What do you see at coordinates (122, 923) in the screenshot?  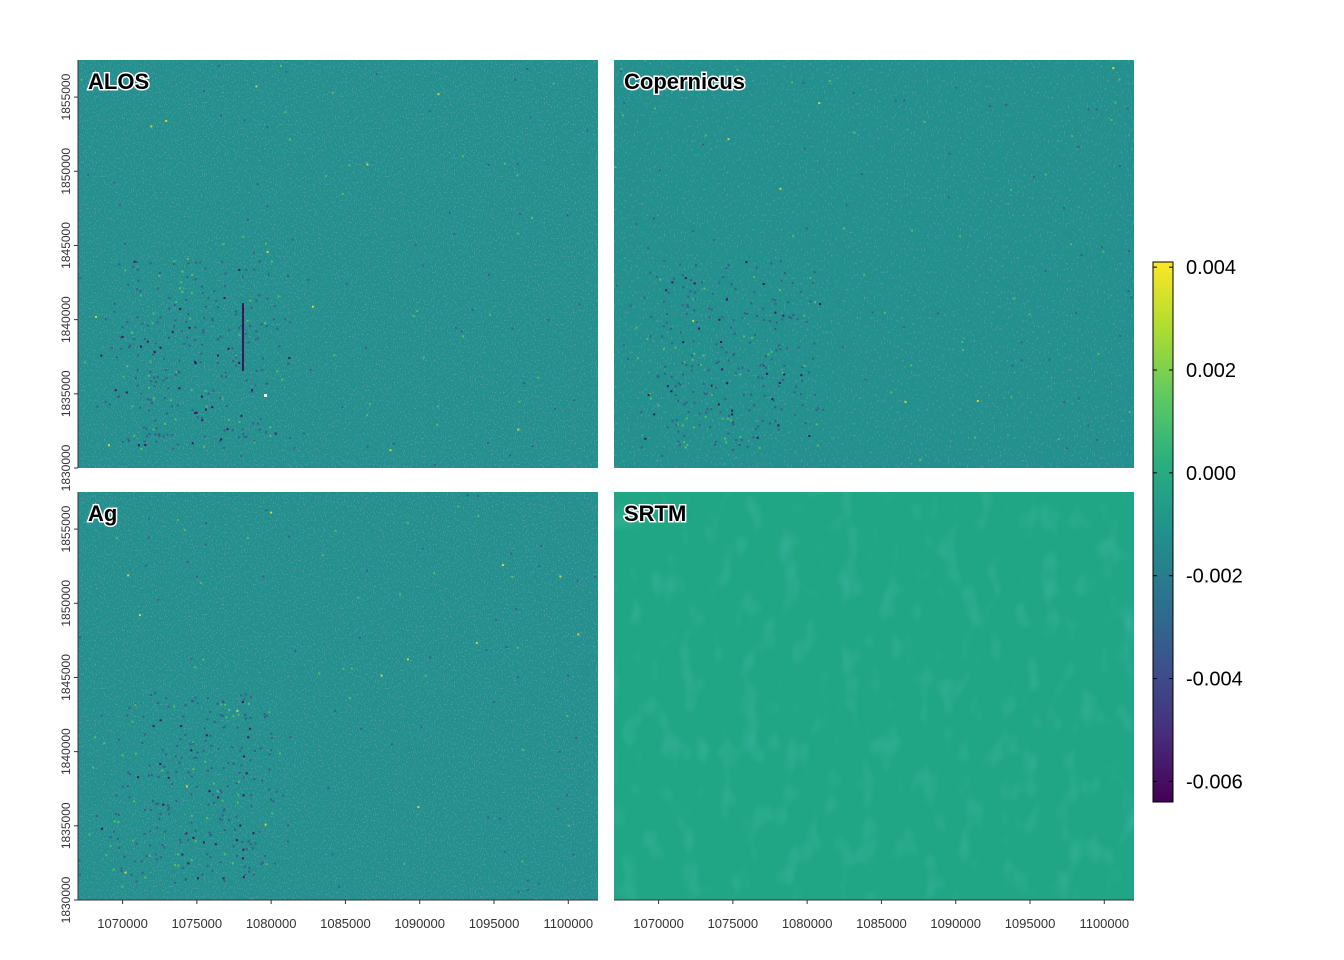 I see `x-tick-label: 1070000` at bounding box center [122, 923].